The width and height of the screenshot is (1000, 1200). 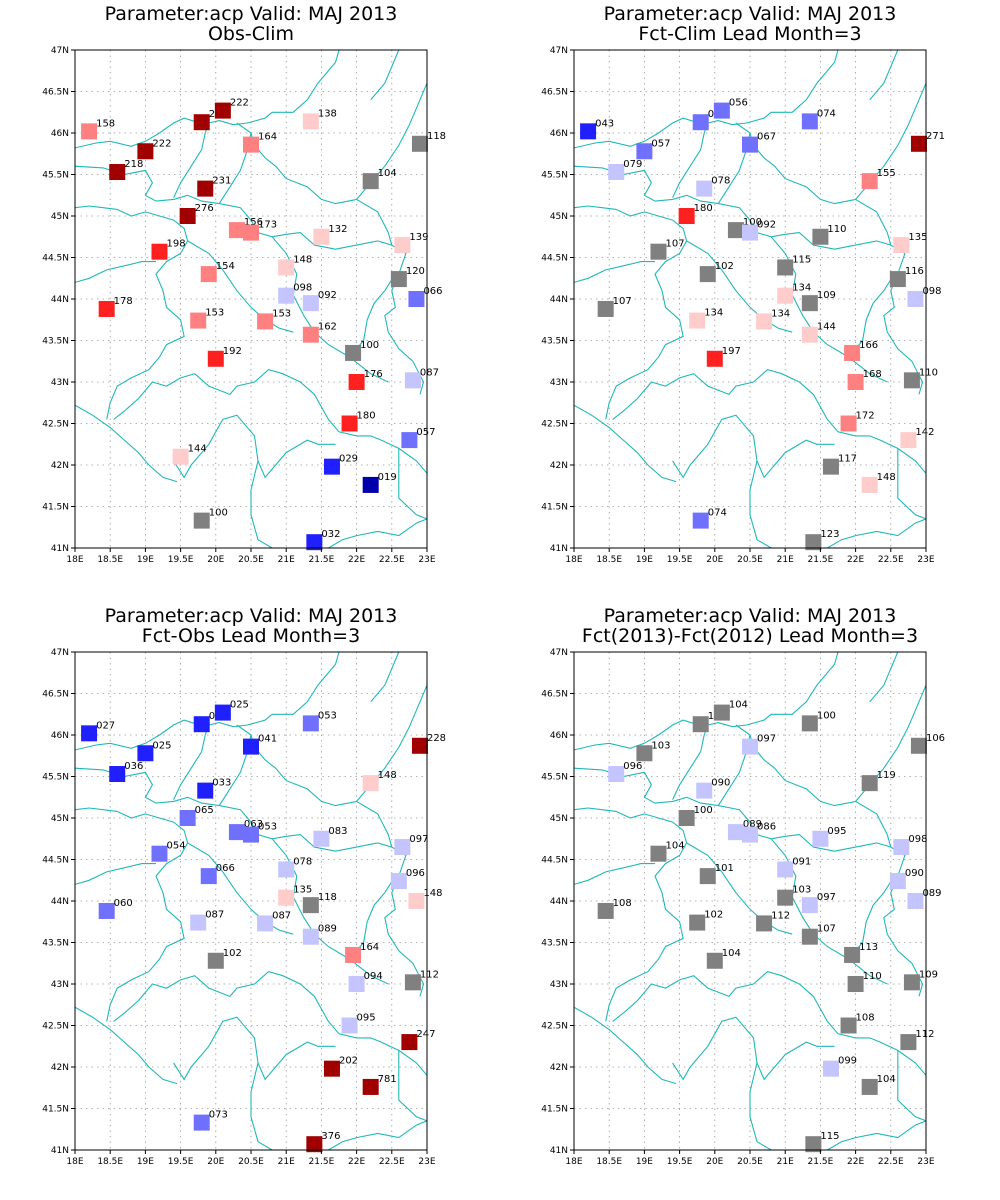 I want to click on station-value-label: 113, so click(x=868, y=947).